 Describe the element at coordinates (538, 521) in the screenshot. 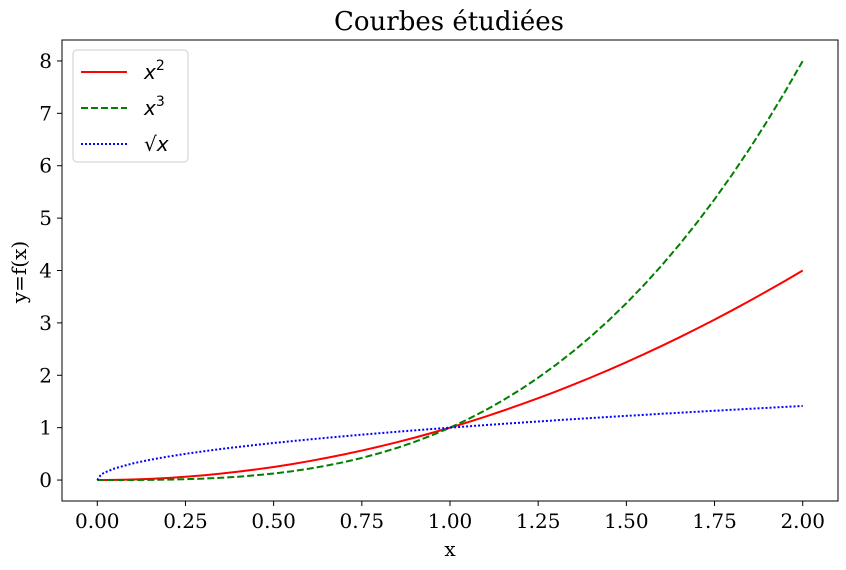

I see `x-tick-label: 1.25` at that location.